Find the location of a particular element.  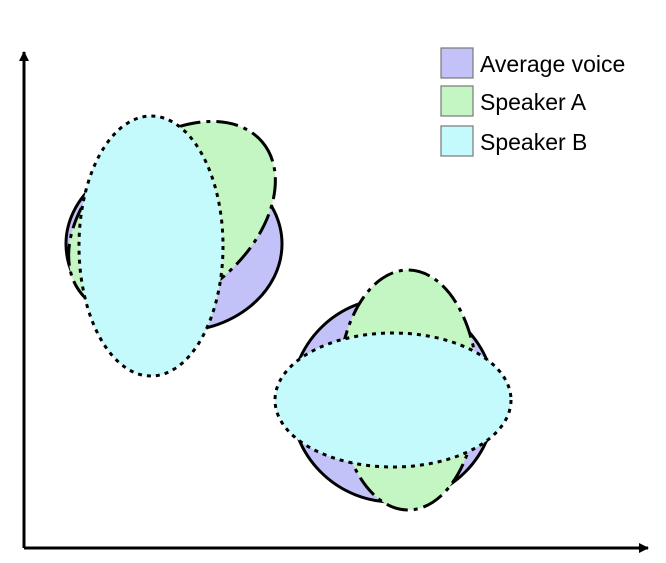

legend-label: Speaker A is located at coordinates (533, 102).